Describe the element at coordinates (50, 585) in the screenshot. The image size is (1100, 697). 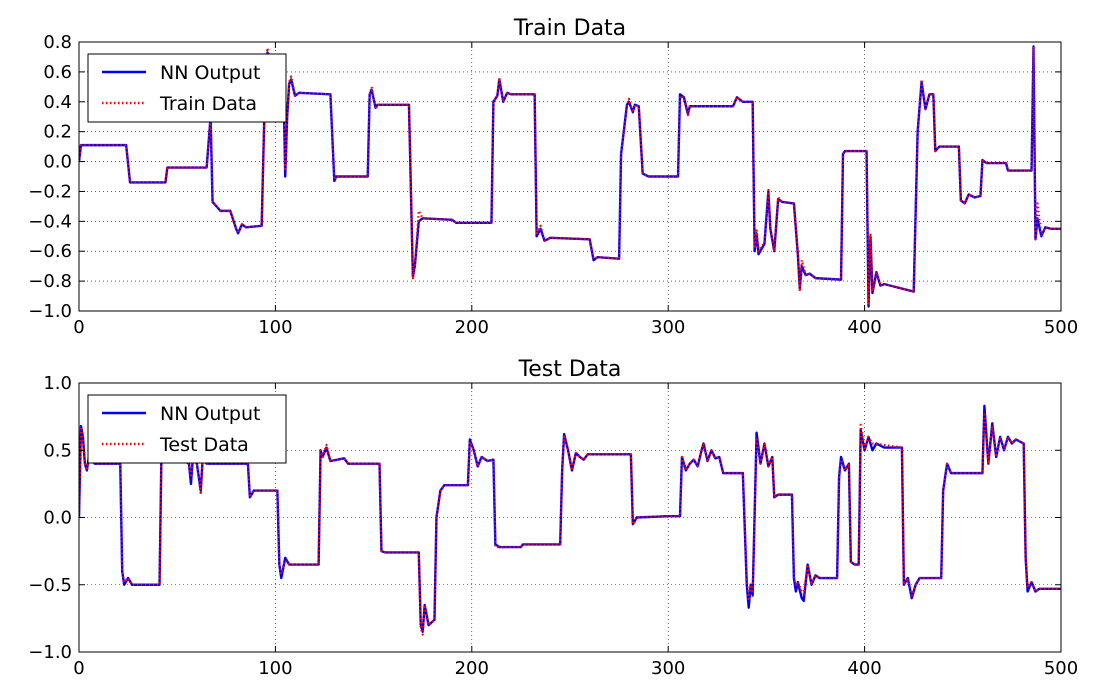
I see `y-tick-label: −0.5` at that location.